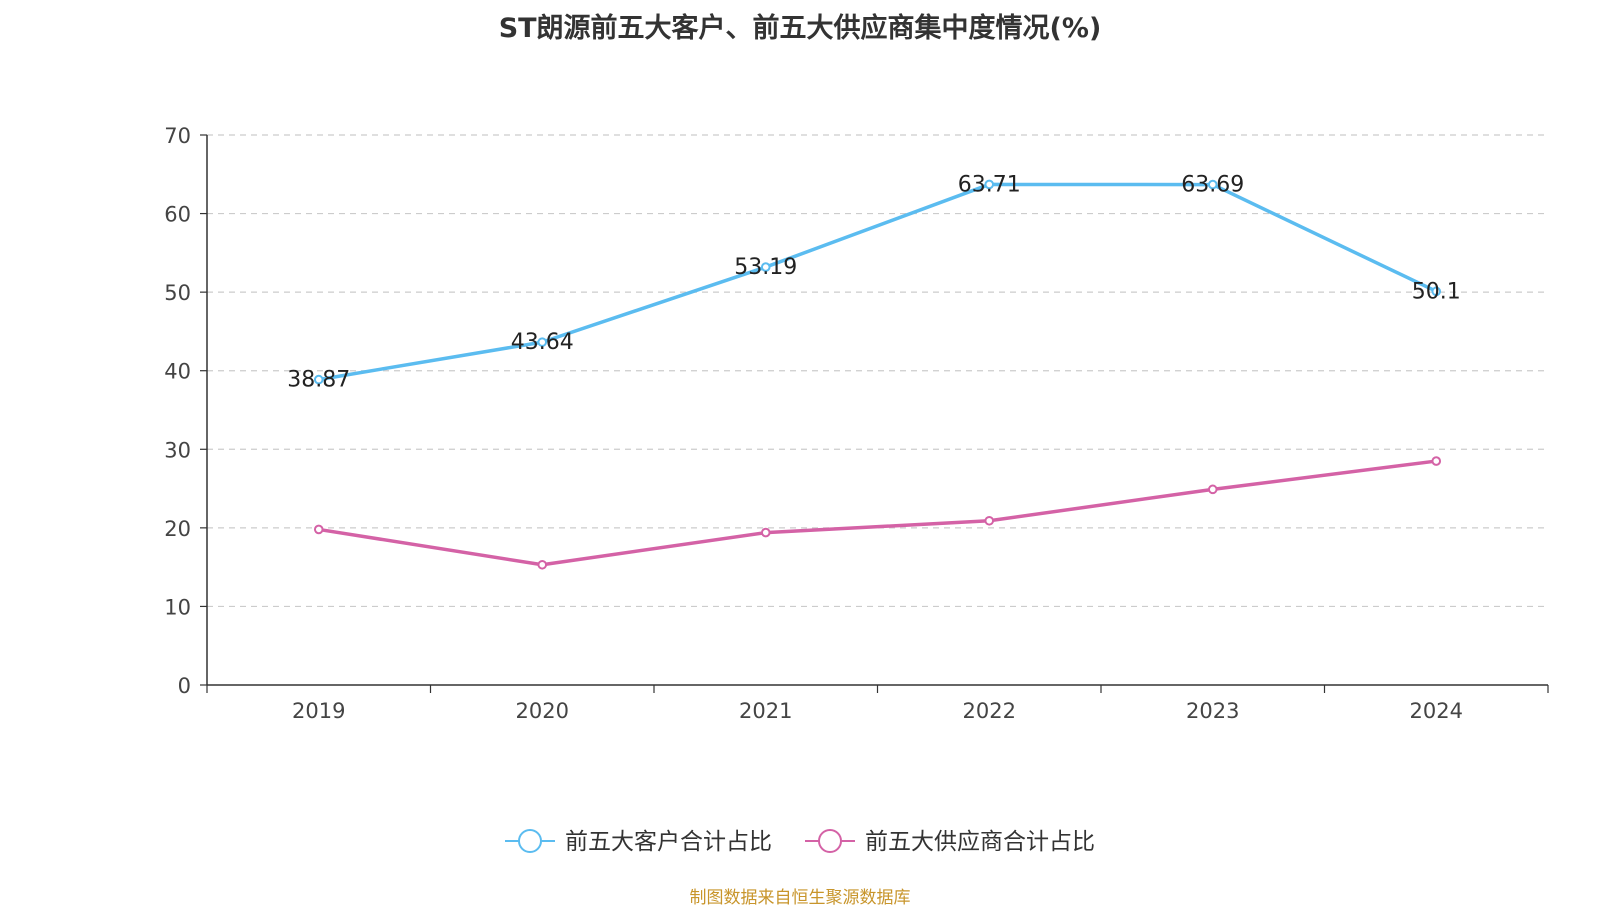 The image size is (1600, 908). I want to click on x-tick-label: 2019, so click(318, 711).